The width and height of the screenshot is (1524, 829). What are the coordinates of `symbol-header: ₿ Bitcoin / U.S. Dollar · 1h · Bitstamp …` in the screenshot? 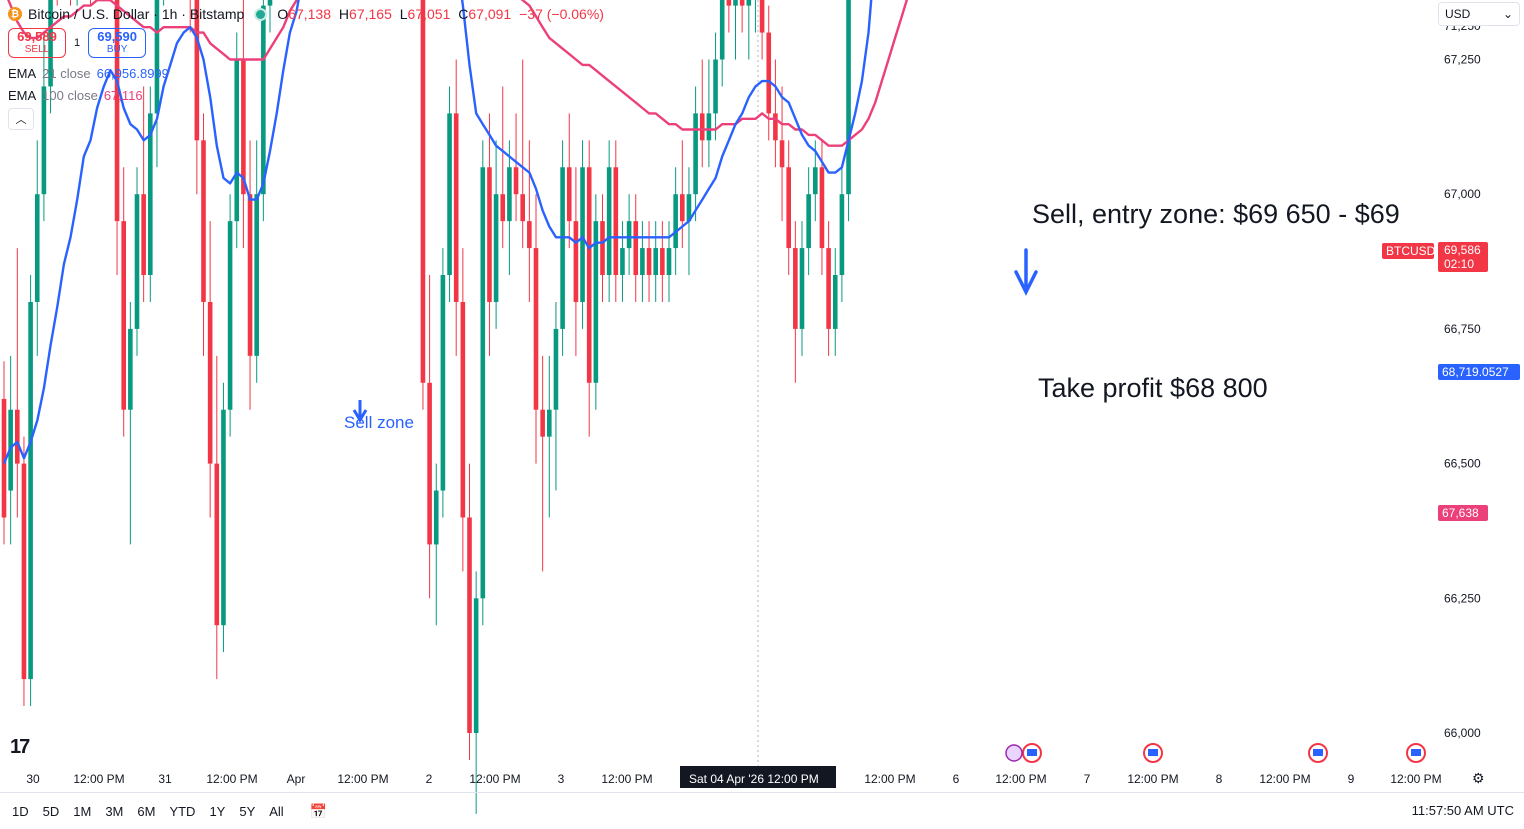 It's located at (308, 14).